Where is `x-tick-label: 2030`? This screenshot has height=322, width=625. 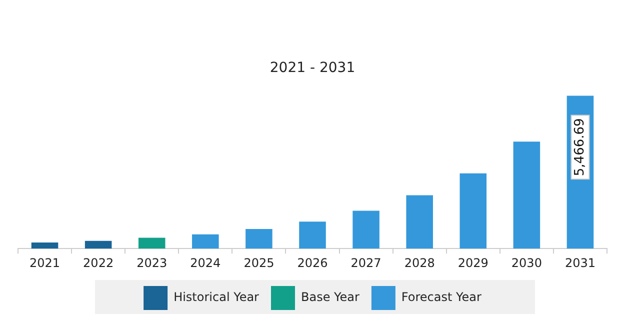
x-tick-label: 2030 is located at coordinates (526, 263).